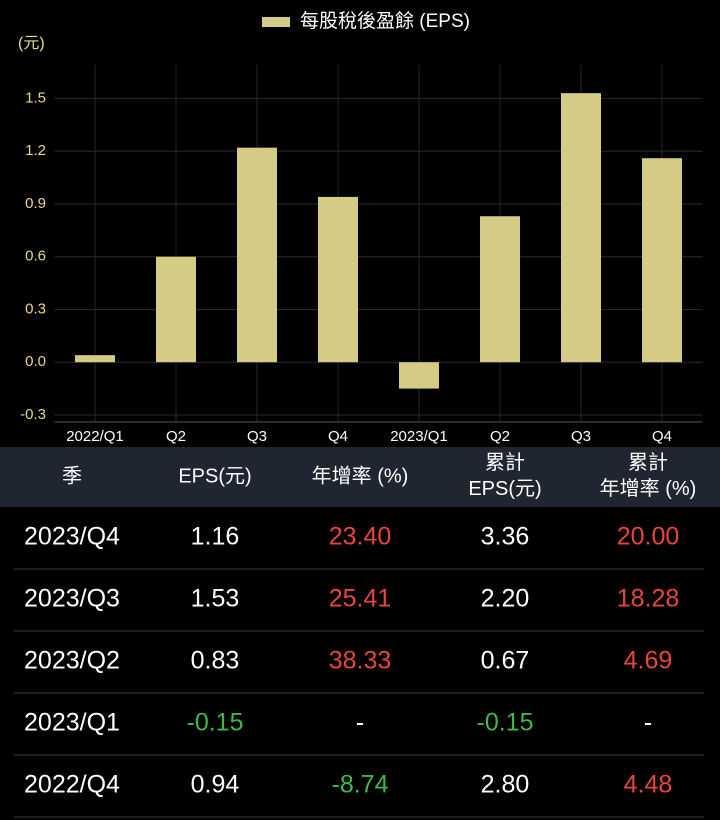 The height and width of the screenshot is (820, 720). I want to click on row-label: 2022/Q4, so click(72, 785).